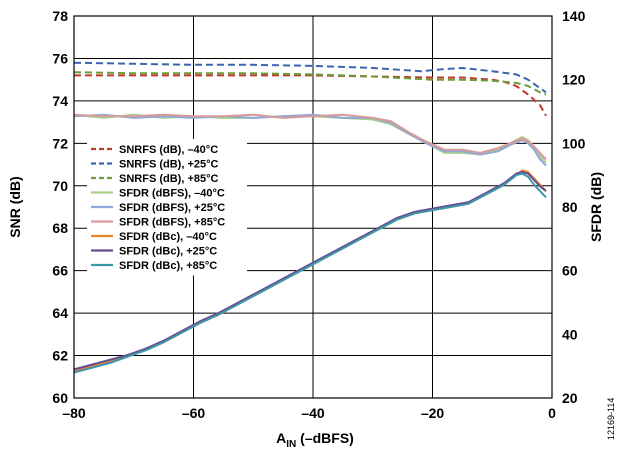  What do you see at coordinates (552, 413) in the screenshot?
I see `x-tick-label: 0` at bounding box center [552, 413].